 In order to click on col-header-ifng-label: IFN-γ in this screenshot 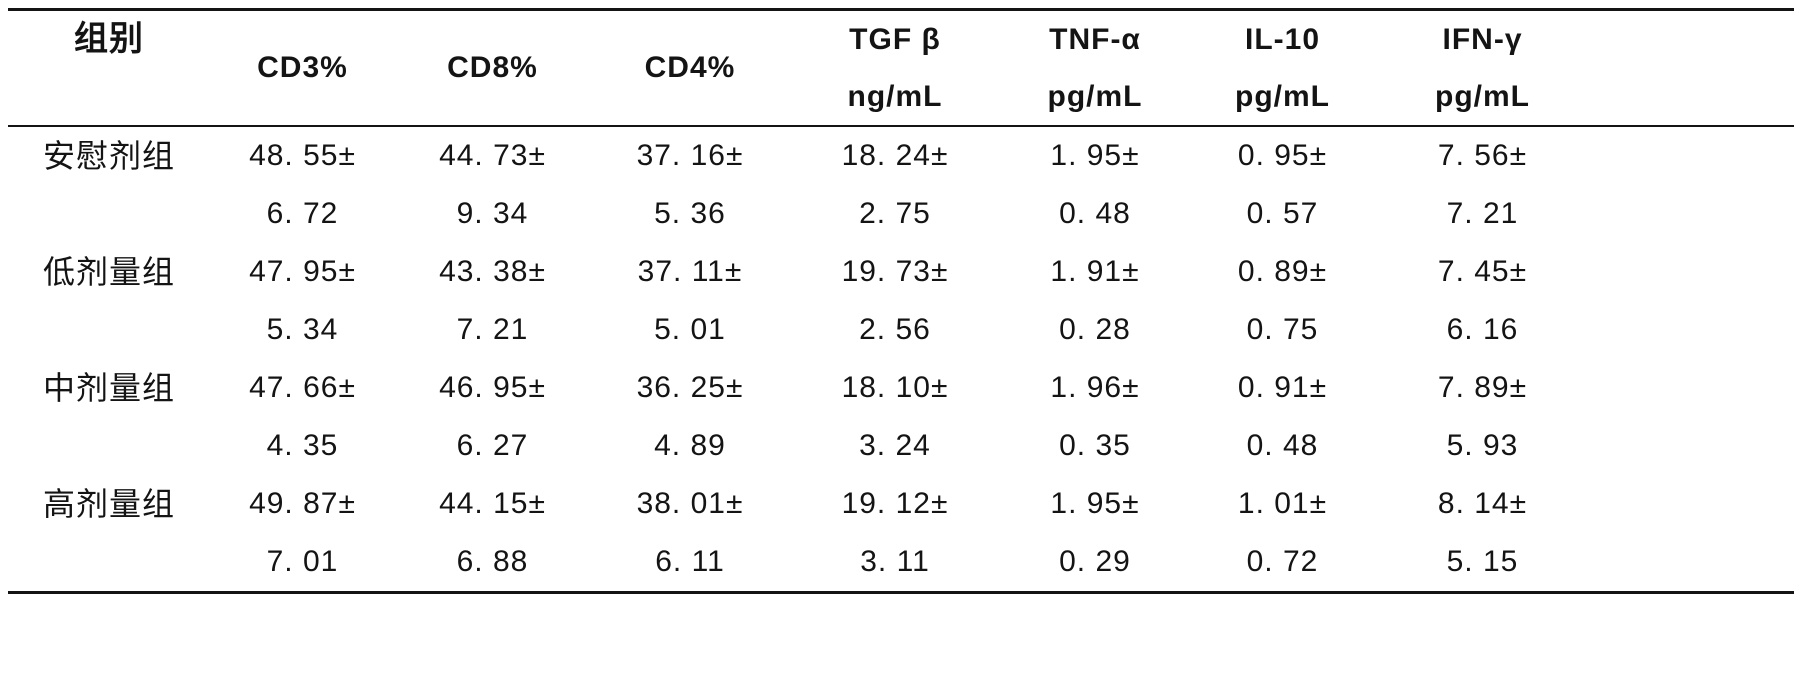, I will do `click(1482, 39)`.